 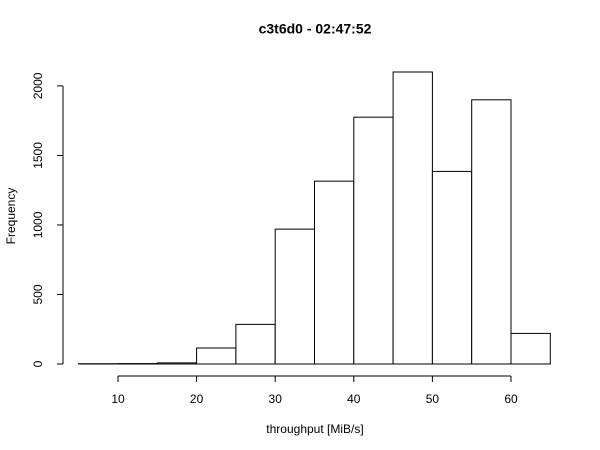 What do you see at coordinates (38, 294) in the screenshot?
I see `y-tick-label: 500` at bounding box center [38, 294].